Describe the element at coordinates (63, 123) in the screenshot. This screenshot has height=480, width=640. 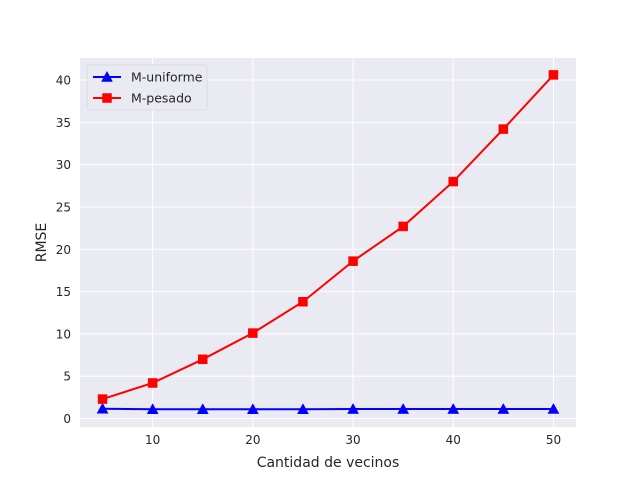
I see `y-tick-label: 35` at that location.